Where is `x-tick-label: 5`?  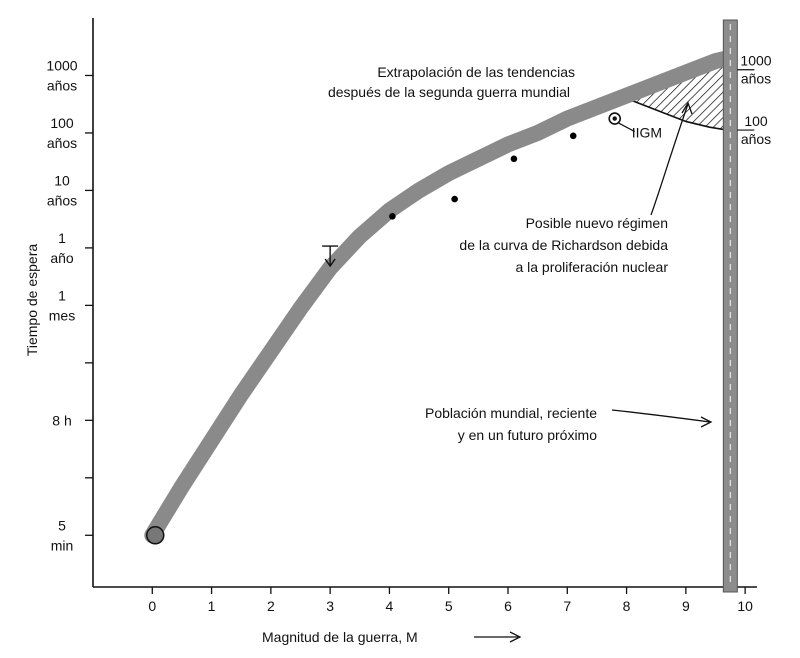
x-tick-label: 5 is located at coordinates (449, 606).